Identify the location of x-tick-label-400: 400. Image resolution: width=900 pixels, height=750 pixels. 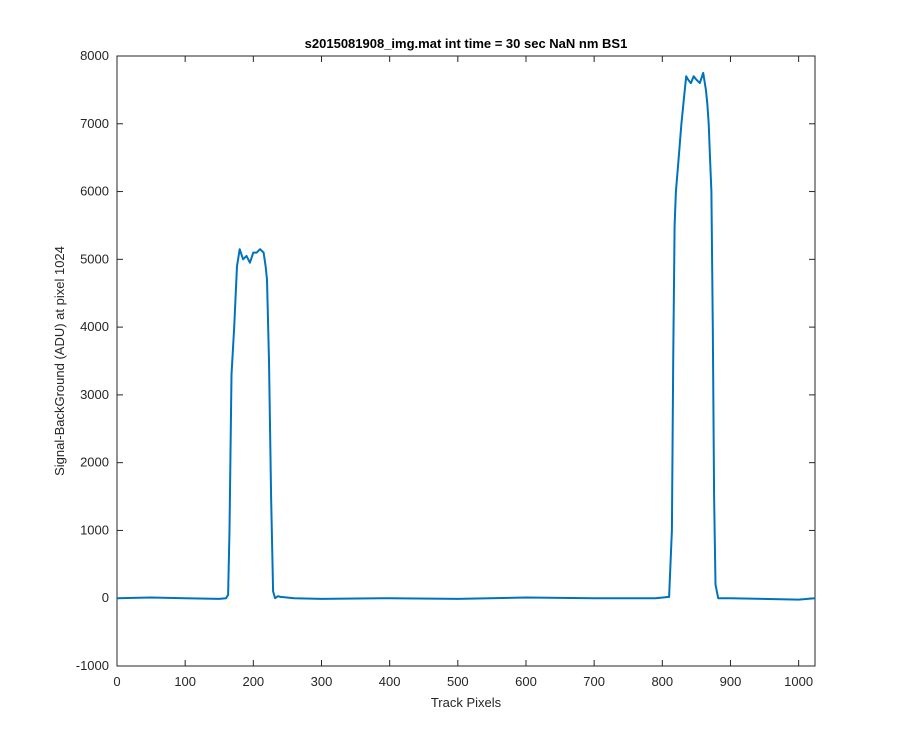
(390, 681).